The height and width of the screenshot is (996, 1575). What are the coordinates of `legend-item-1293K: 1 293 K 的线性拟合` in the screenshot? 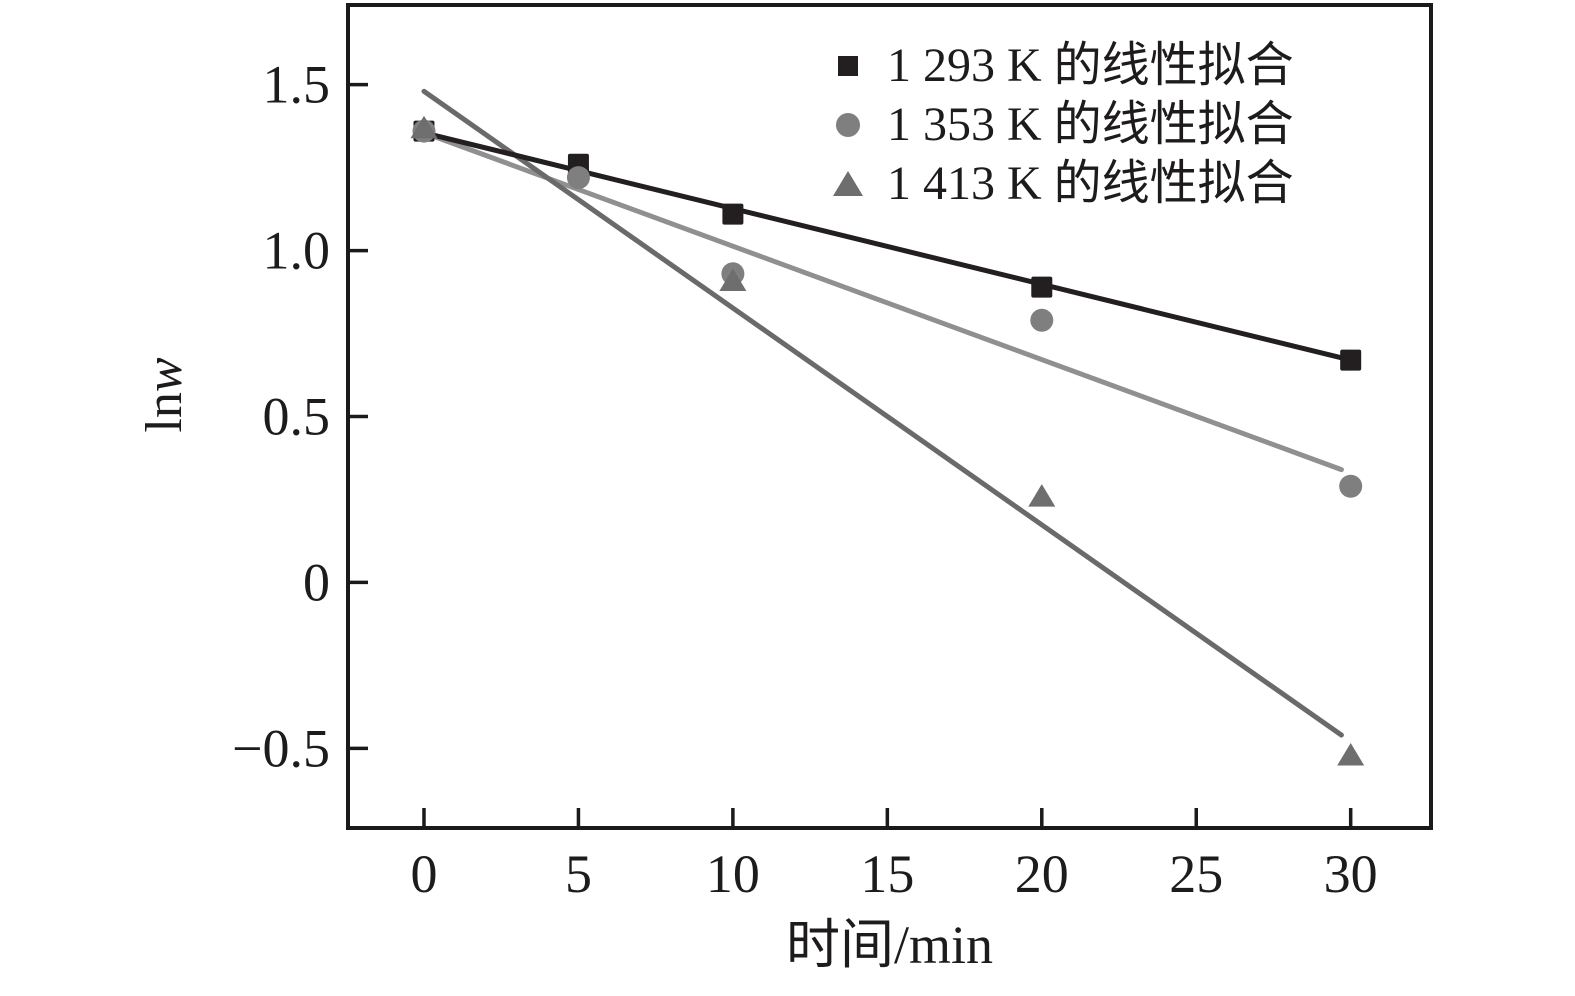 It's located at (1063, 65).